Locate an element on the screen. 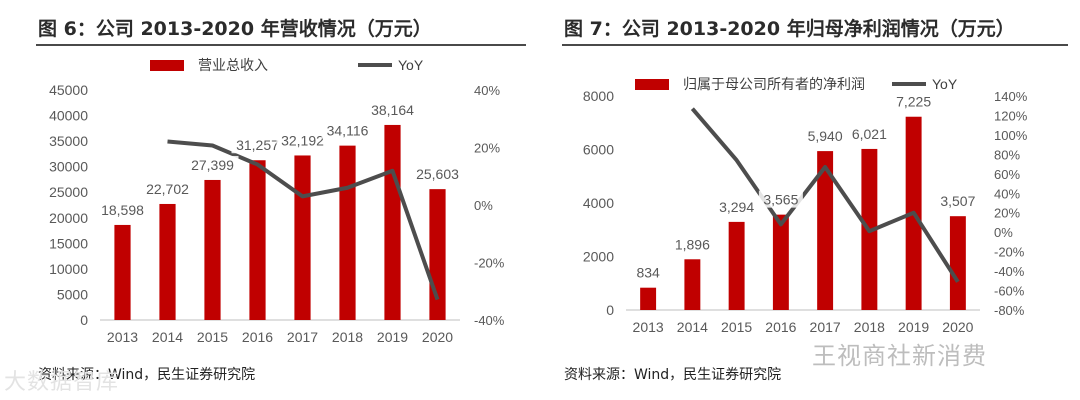 The height and width of the screenshot is (400, 1080). data-label: 7,225 is located at coordinates (913, 102).